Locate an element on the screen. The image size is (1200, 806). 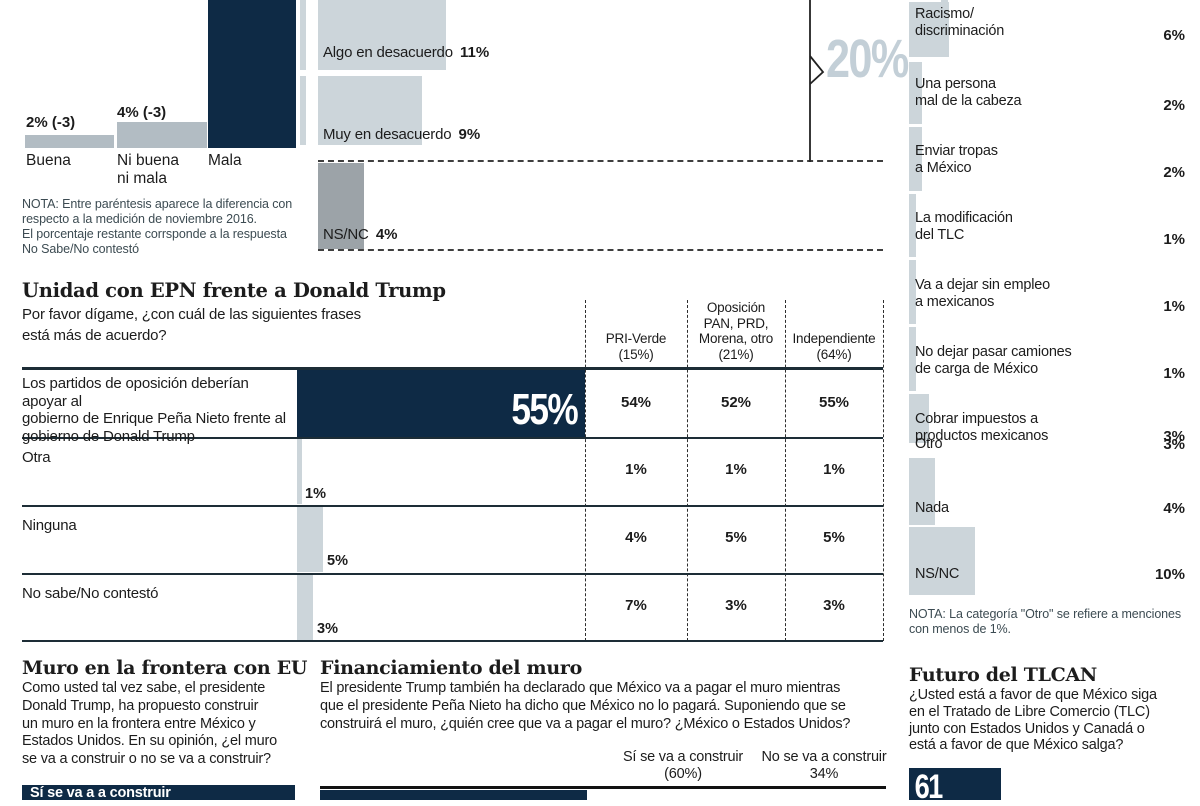
reason-label: Racismo/ discriminación is located at coordinates (960, 22).